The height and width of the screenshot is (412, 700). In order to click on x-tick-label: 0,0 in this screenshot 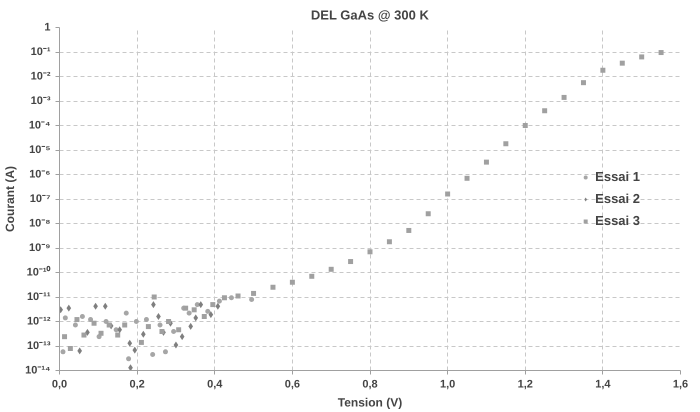, I will do `click(60, 384)`.